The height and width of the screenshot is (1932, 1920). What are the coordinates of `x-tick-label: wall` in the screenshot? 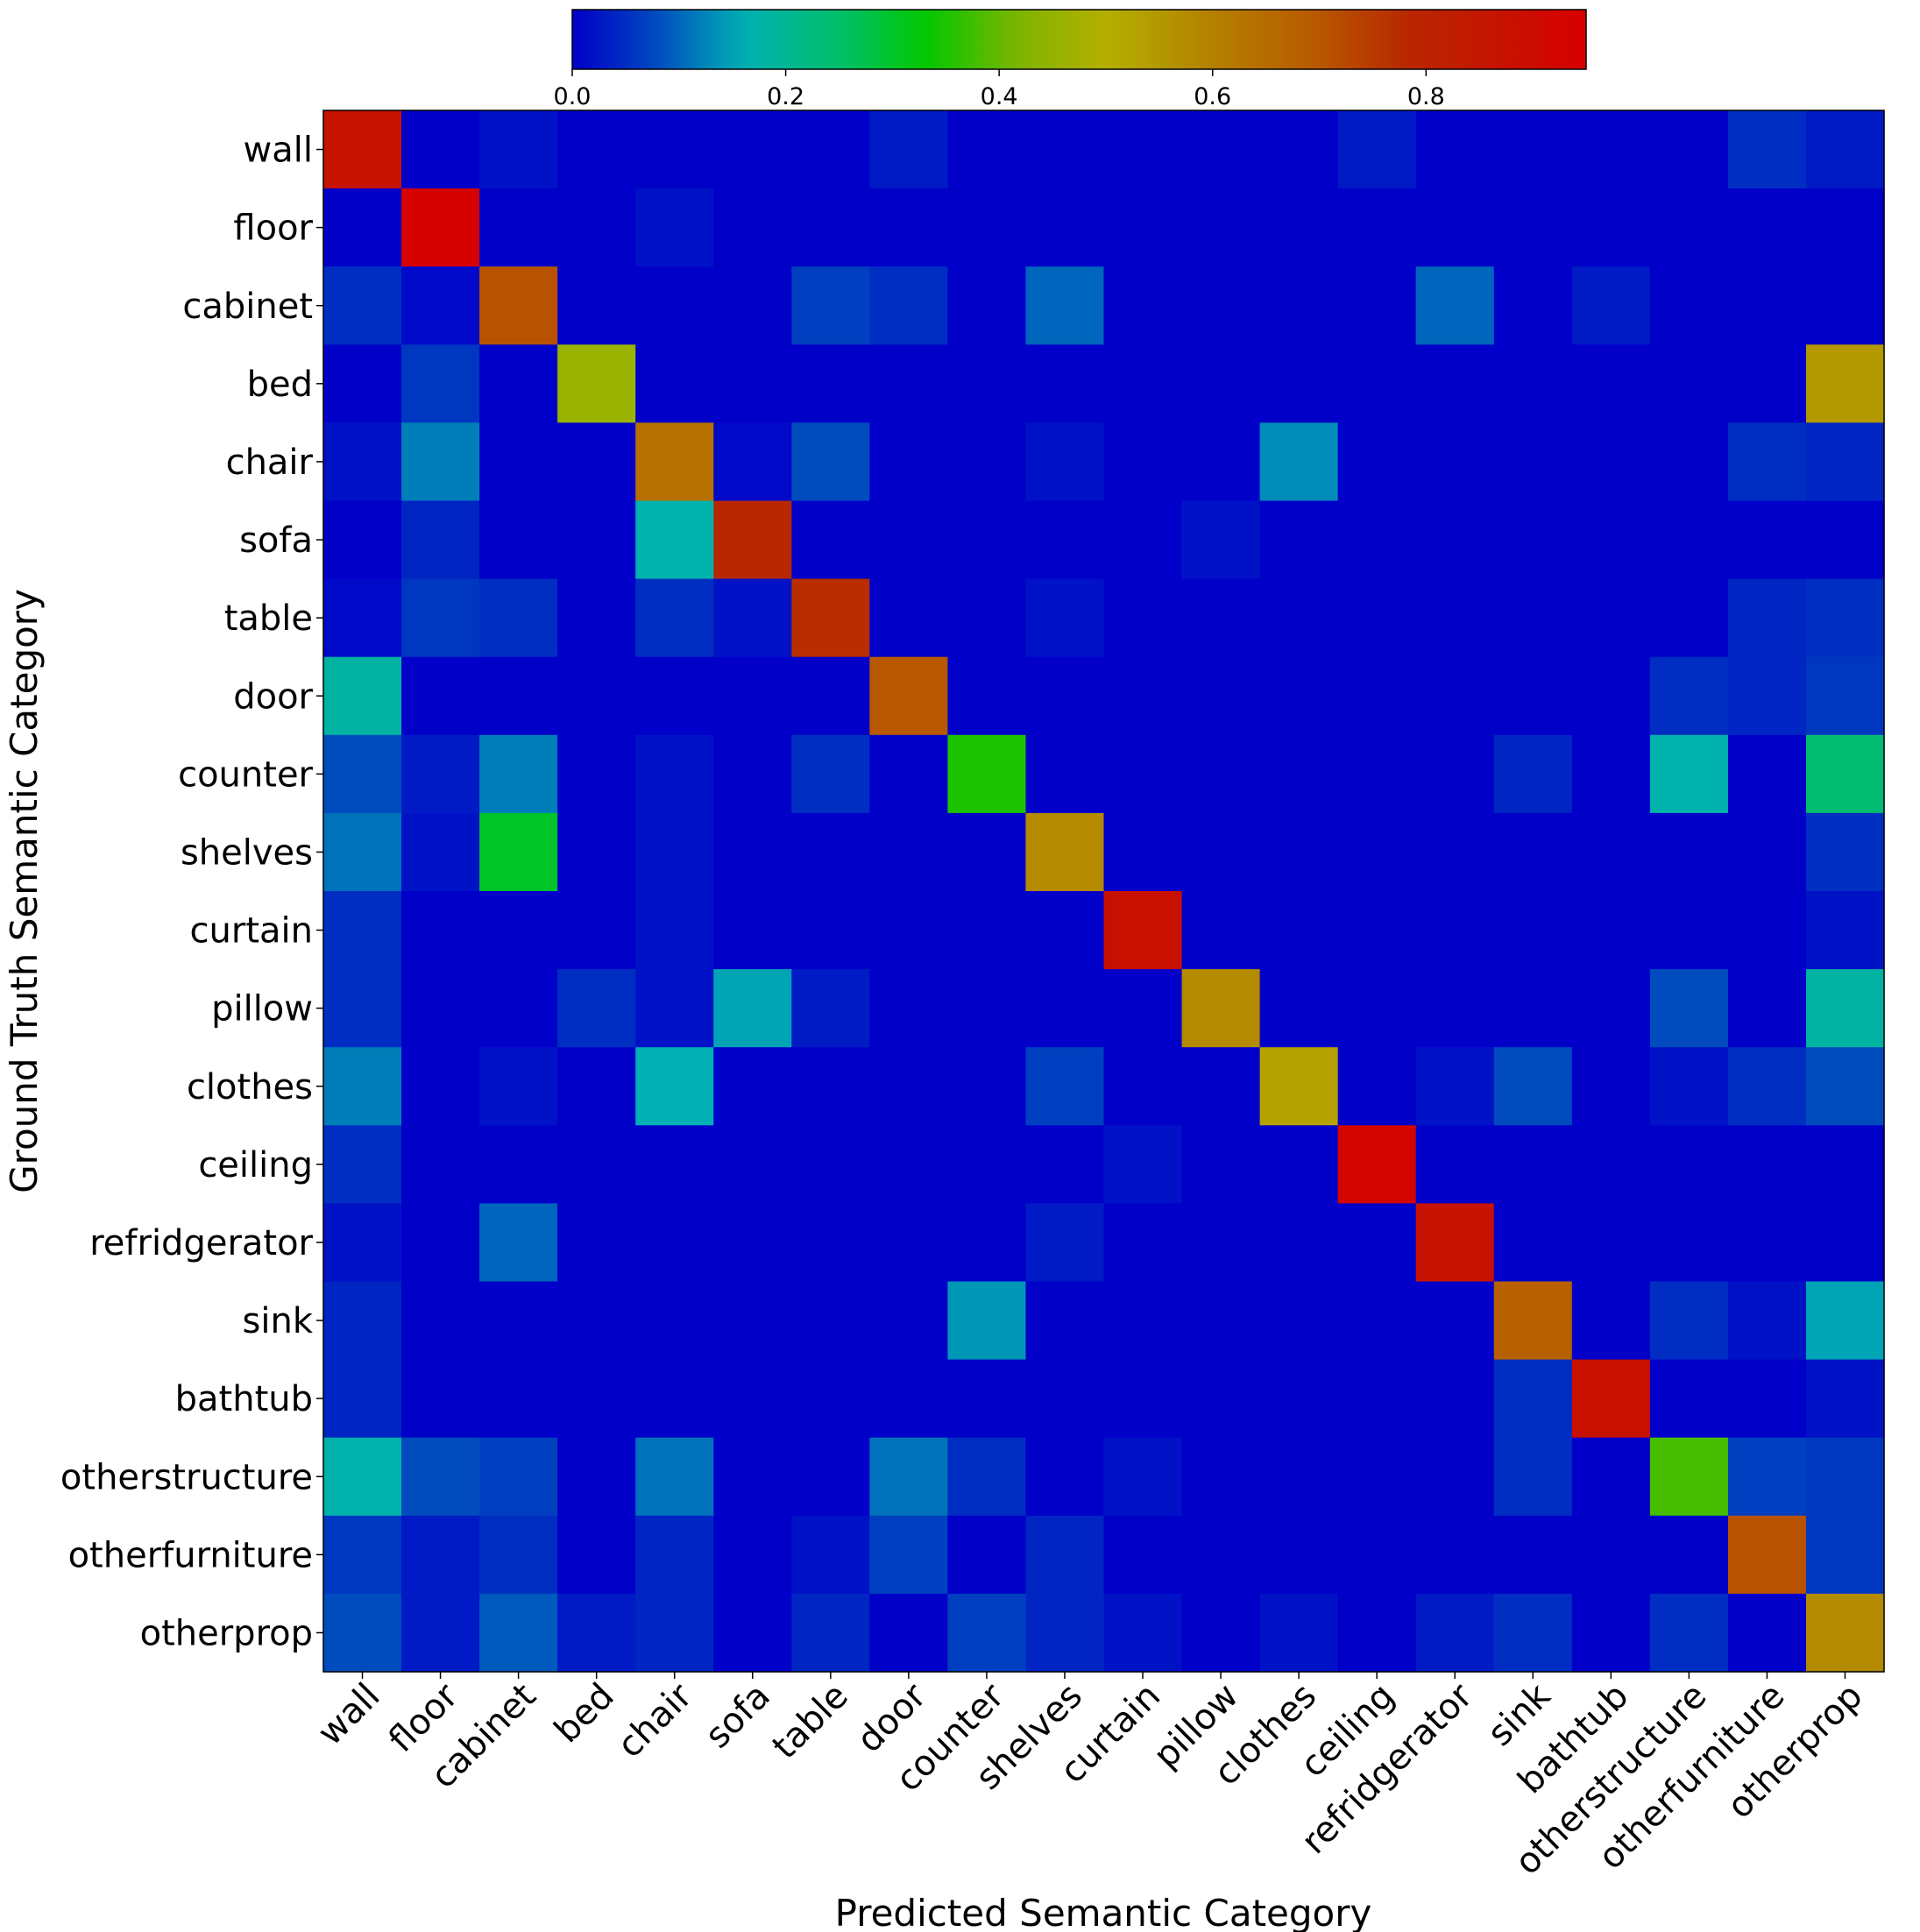 It's located at (349, 1715).